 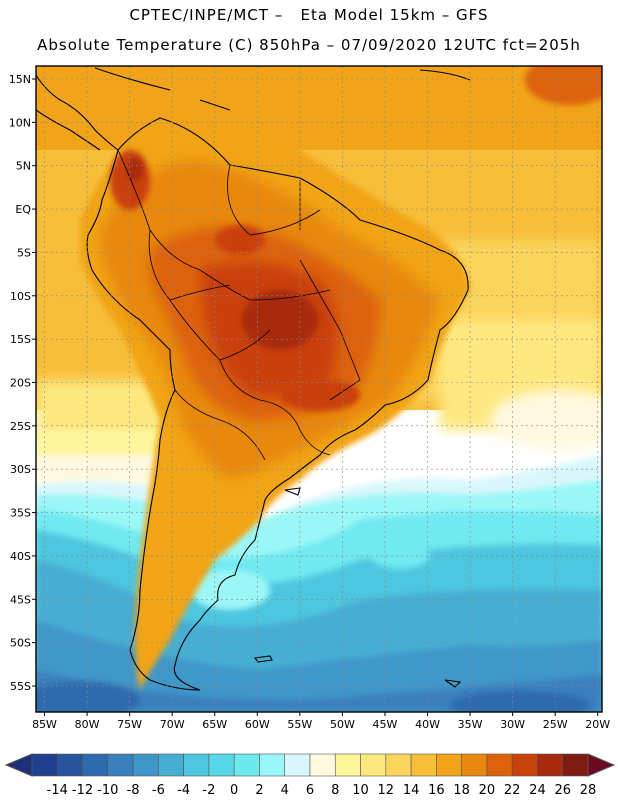 I want to click on longitude-label: 25W, so click(x=555, y=724).